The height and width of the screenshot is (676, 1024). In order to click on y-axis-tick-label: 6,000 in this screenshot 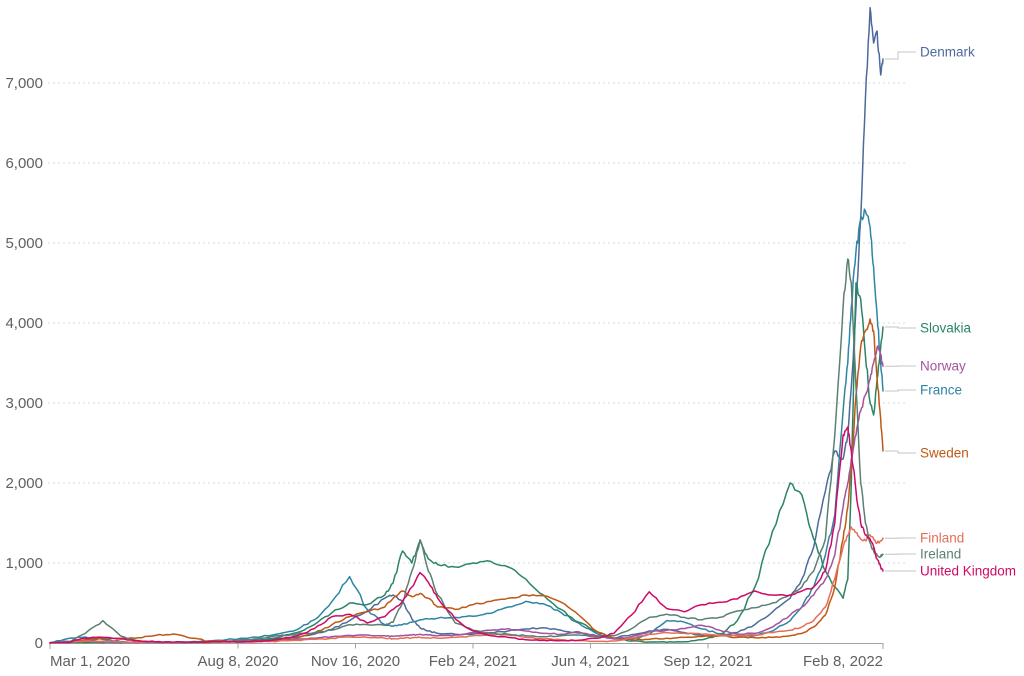, I will do `click(24, 163)`.